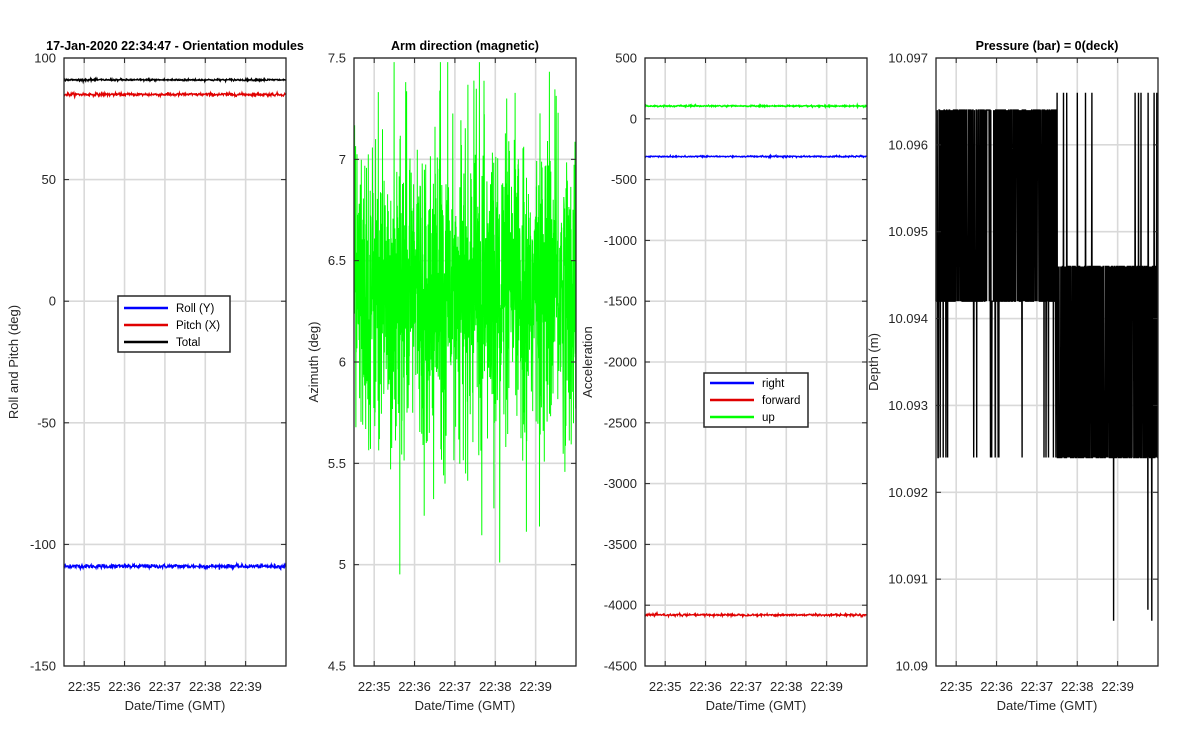  What do you see at coordinates (337, 58) in the screenshot?
I see `arm-direction-ytick-label: 7.5` at bounding box center [337, 58].